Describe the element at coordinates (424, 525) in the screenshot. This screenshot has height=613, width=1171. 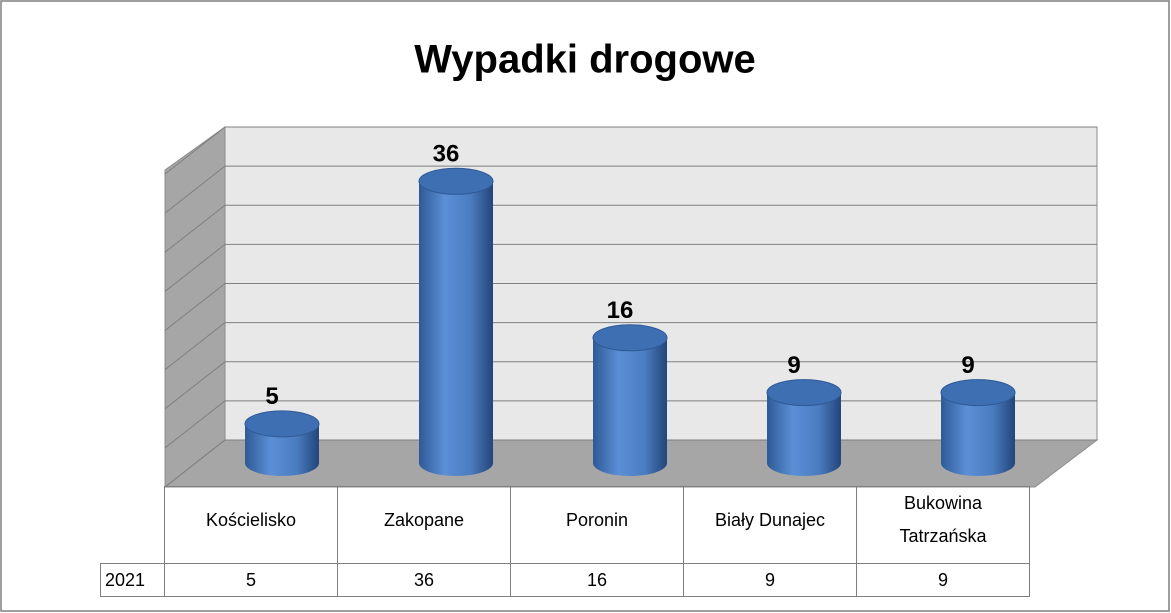
I see `category-label: Zakopane` at that location.